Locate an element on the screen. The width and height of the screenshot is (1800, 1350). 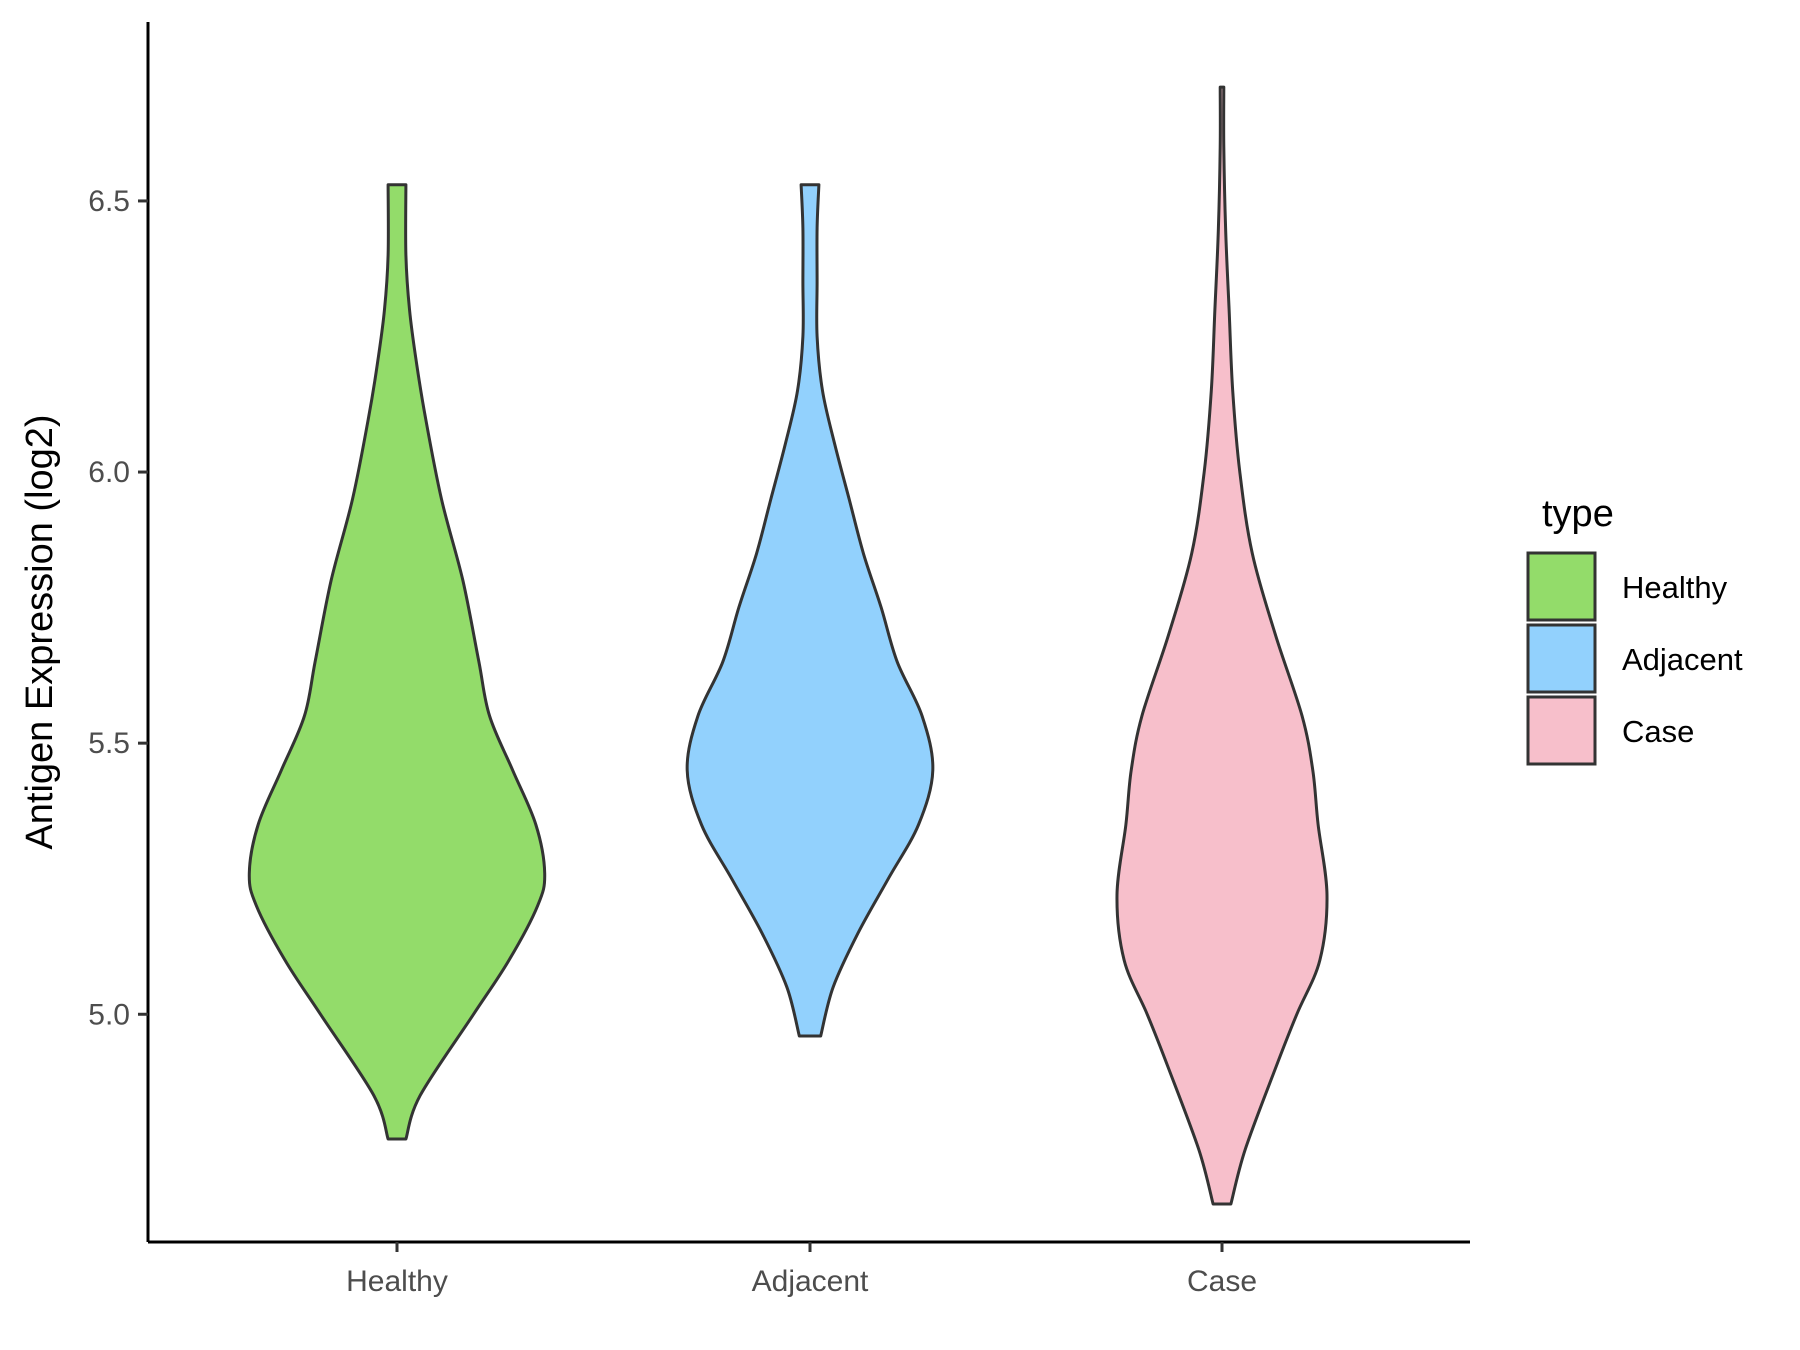
legend-title: type is located at coordinates (1578, 514).